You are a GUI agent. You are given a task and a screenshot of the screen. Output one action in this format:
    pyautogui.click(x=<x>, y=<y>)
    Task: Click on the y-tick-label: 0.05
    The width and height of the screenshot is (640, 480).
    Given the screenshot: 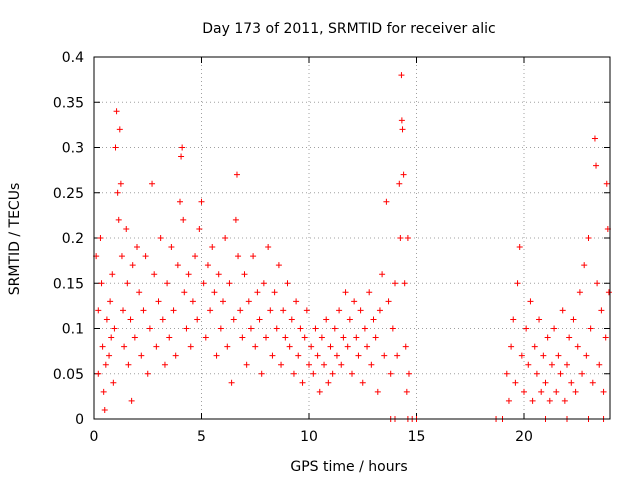 What is the action you would take?
    pyautogui.click(x=68, y=375)
    